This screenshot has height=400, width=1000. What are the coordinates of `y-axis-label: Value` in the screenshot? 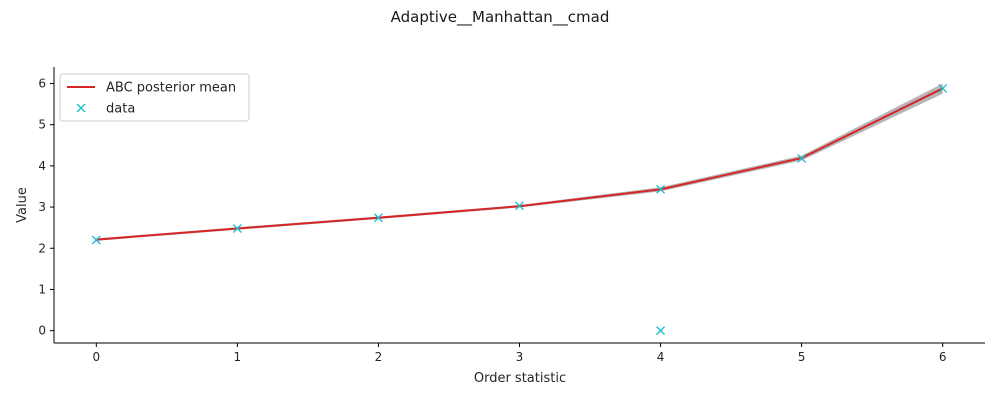 It's located at (22, 205).